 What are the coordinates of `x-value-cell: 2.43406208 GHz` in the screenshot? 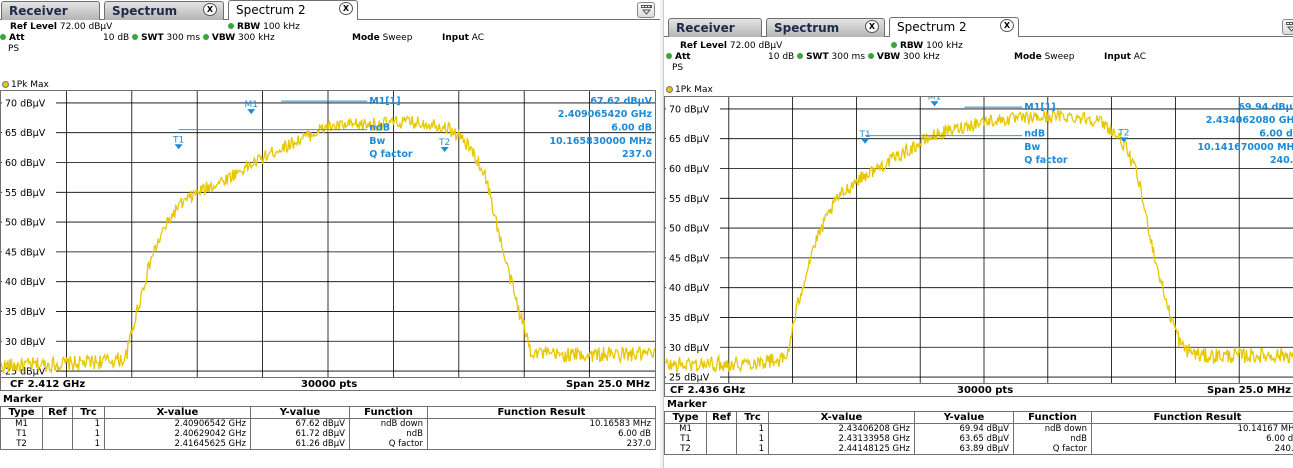 It's located at (841, 428).